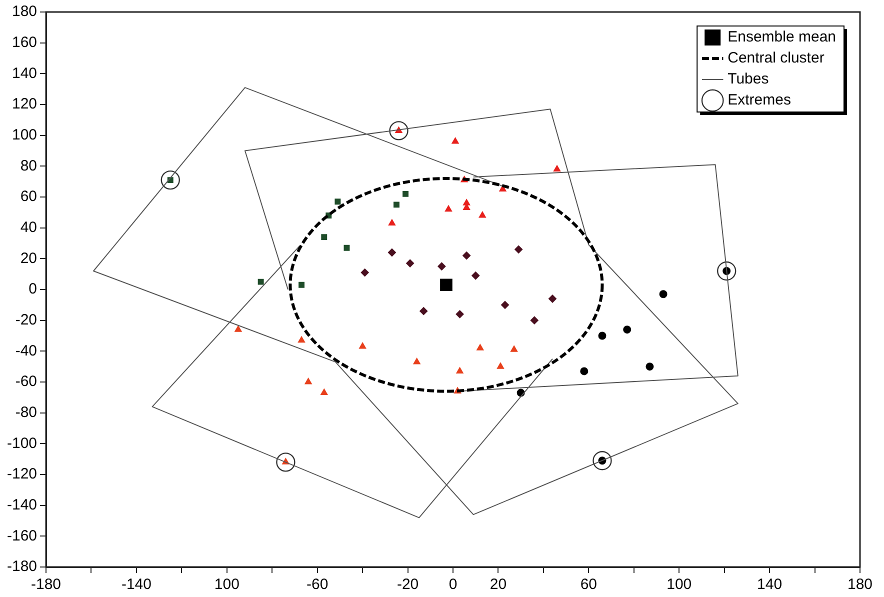 The image size is (884, 597). I want to click on y-tick-label: -100, so click(22, 443).